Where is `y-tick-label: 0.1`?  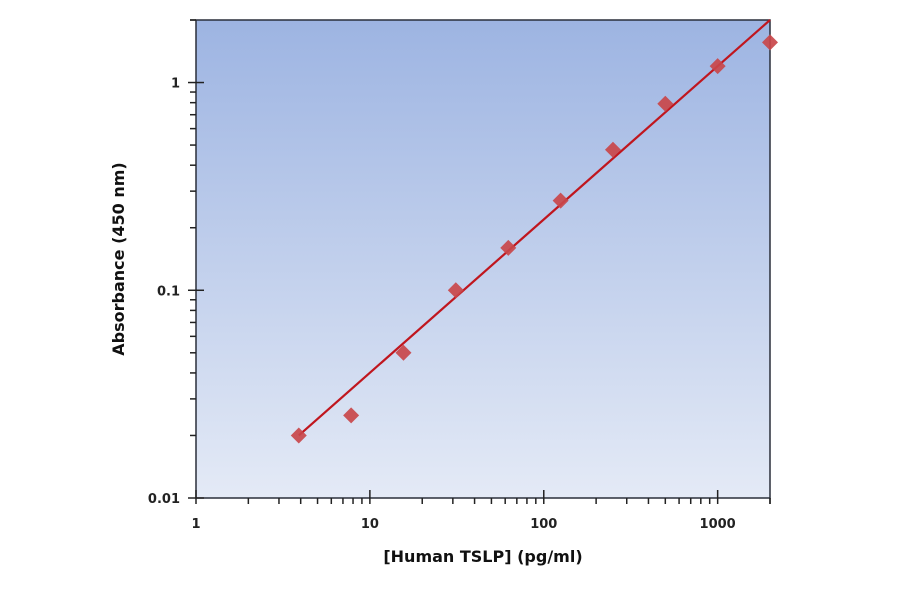 y-tick-label: 0.1 is located at coordinates (168, 291).